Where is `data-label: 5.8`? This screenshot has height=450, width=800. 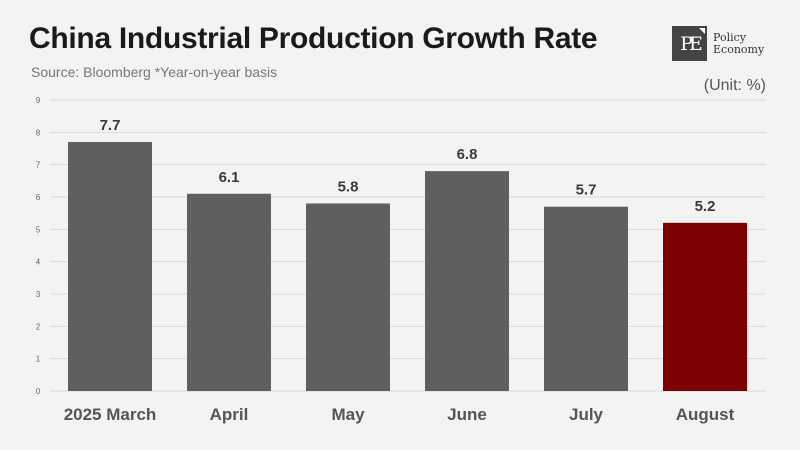 data-label: 5.8 is located at coordinates (348, 186).